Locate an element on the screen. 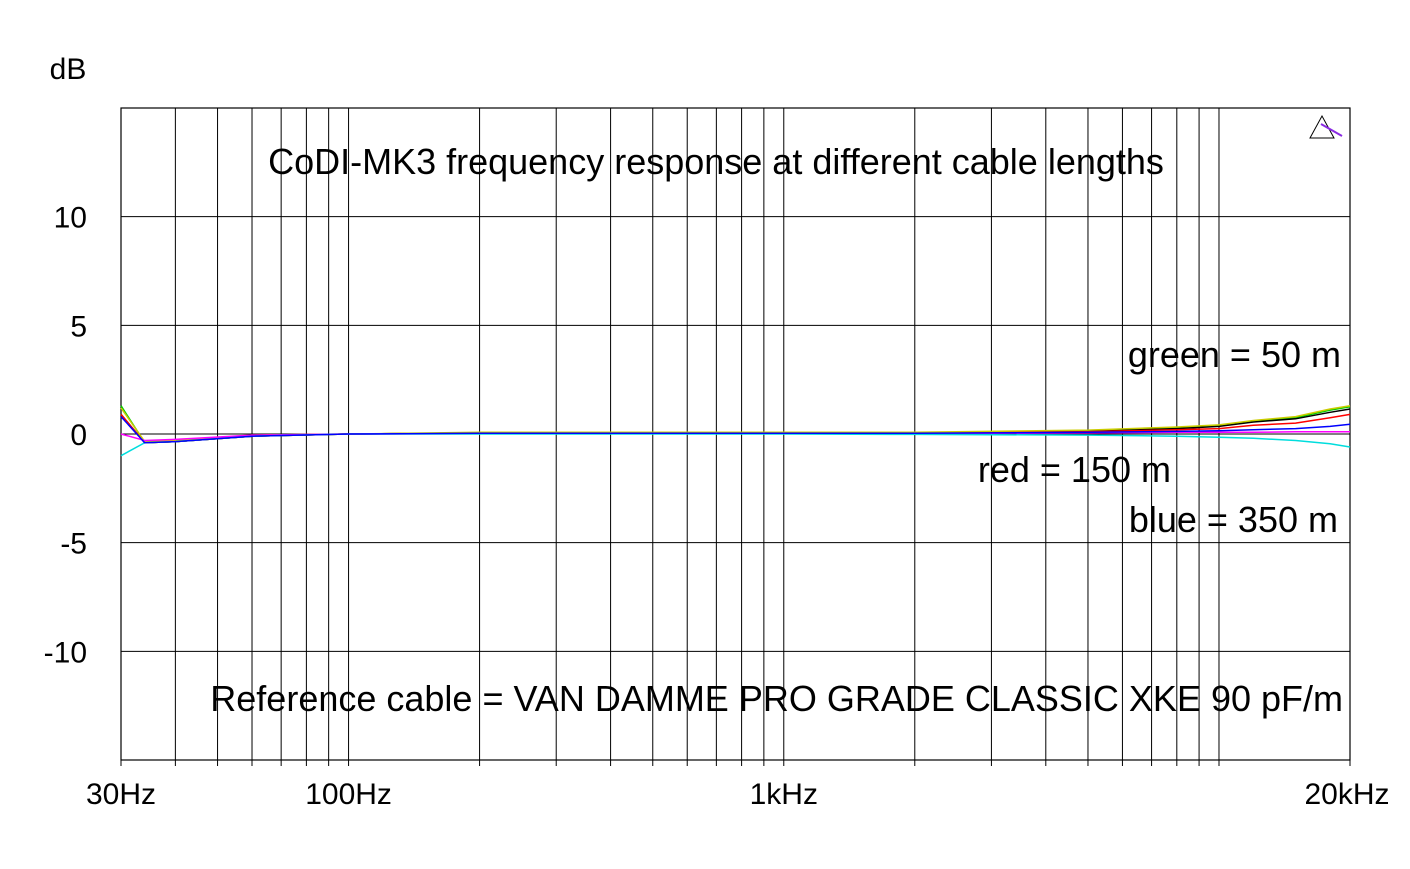 The height and width of the screenshot is (869, 1410). y-tick-label: 10 is located at coordinates (70, 218).